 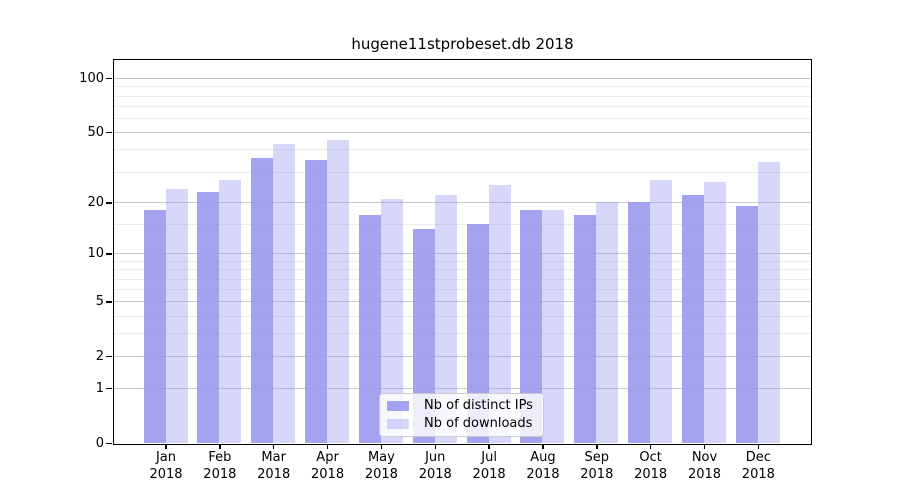 I want to click on legend-item-distinct-ips: Nb of distinct IPs, so click(x=461, y=406).